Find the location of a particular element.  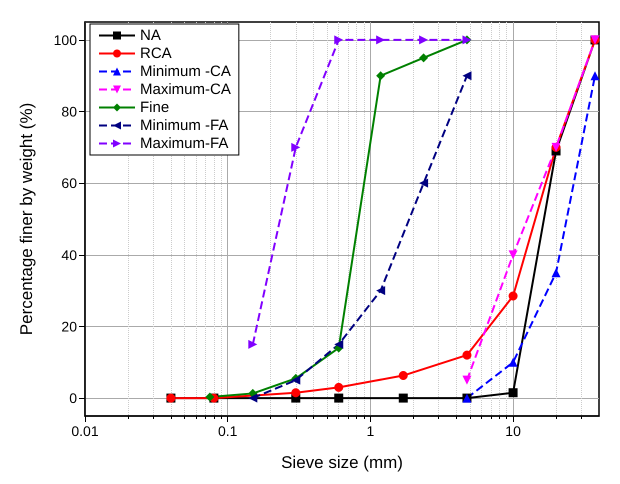

x-tick-label: 10 is located at coordinates (513, 431).